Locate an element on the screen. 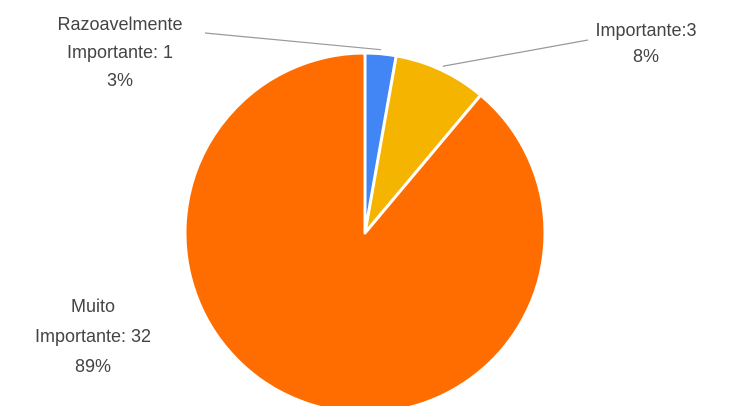  slice-label-1-line-1: 8% is located at coordinates (646, 56).